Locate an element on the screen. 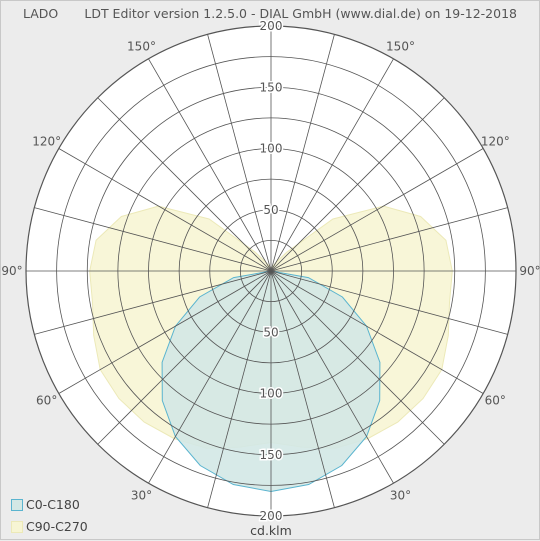  unit-label: cd.klm is located at coordinates (271, 530).